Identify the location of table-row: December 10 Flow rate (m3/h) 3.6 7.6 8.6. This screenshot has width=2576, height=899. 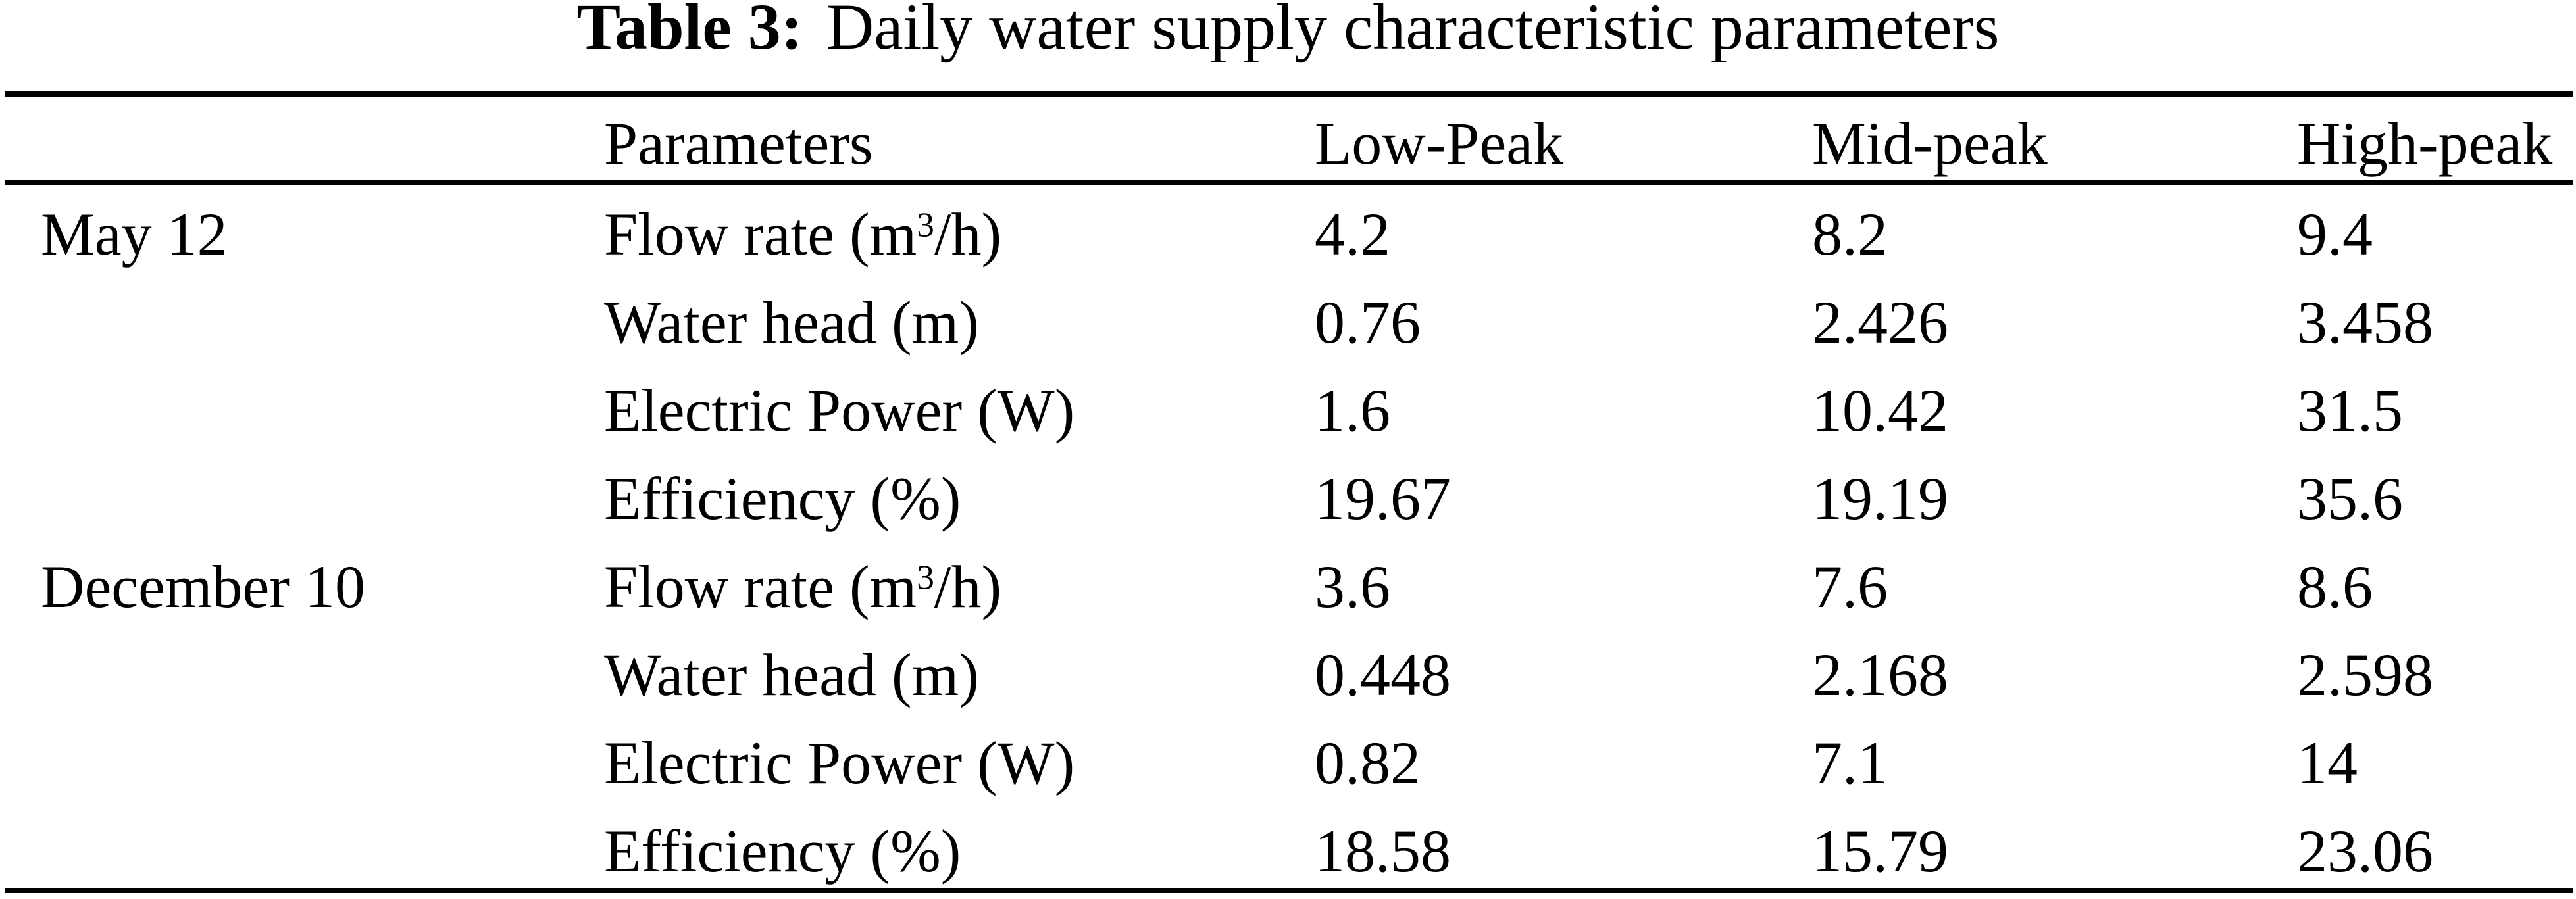
(1288, 587).